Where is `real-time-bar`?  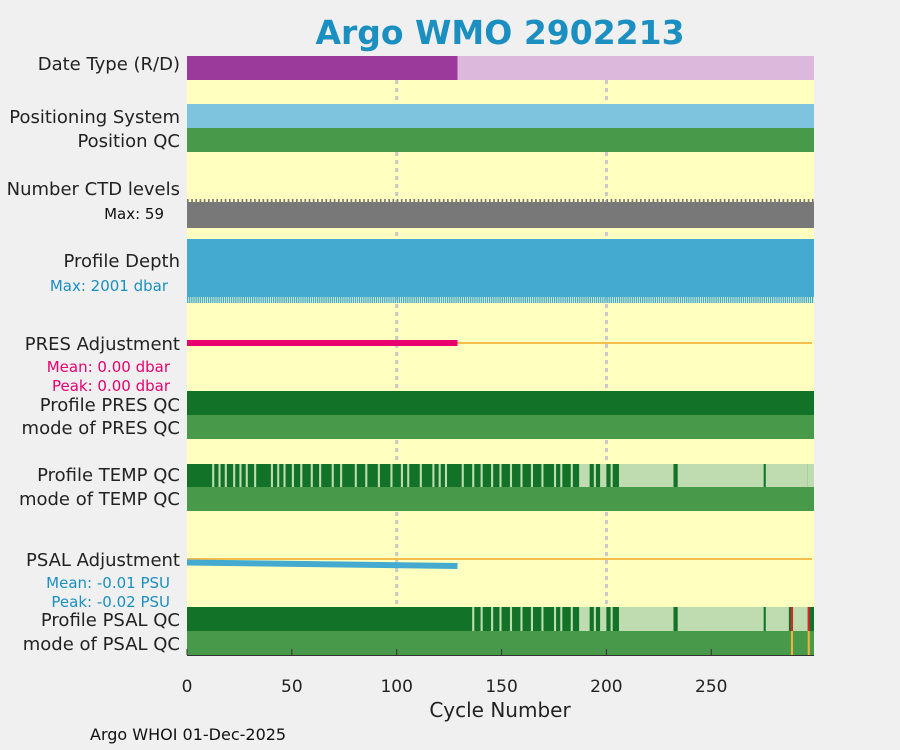
real-time-bar is located at coordinates (322, 68).